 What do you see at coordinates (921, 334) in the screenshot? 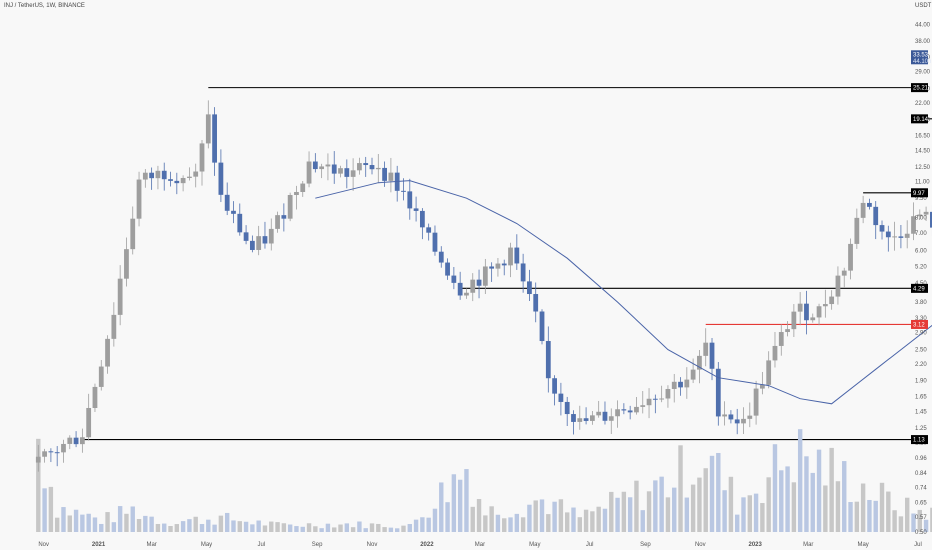
I see `y-tick-label: 2.90` at bounding box center [921, 334].